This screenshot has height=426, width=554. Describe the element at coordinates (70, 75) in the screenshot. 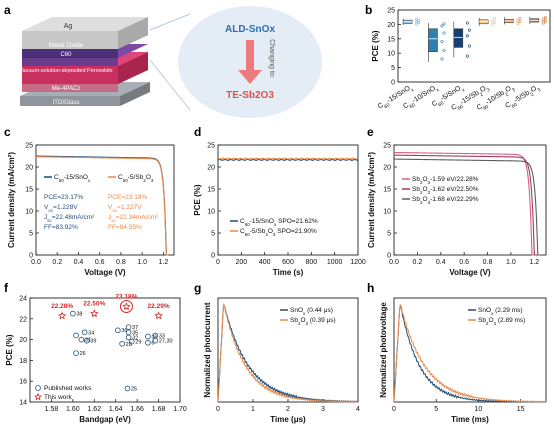

I see `layer-perovskite-front` at that location.